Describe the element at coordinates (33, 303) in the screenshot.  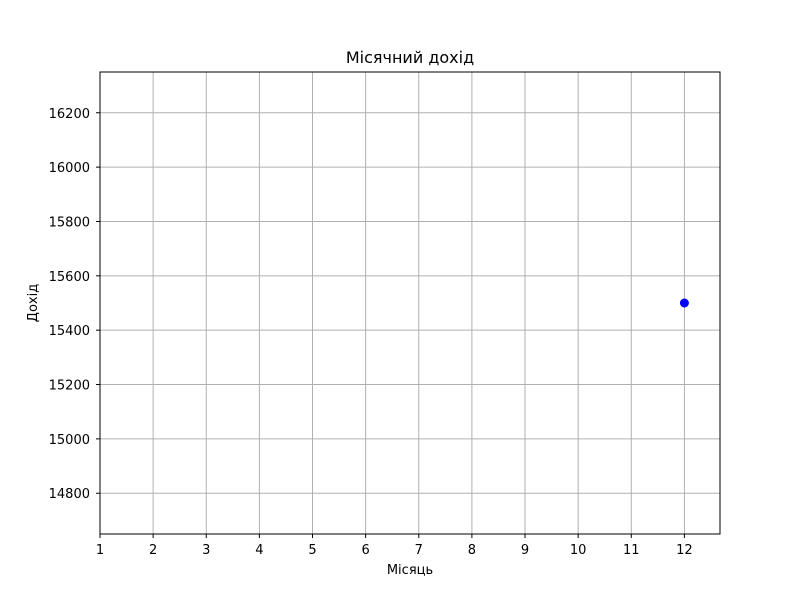
I see `y-axis-label: Дохід` at that location.